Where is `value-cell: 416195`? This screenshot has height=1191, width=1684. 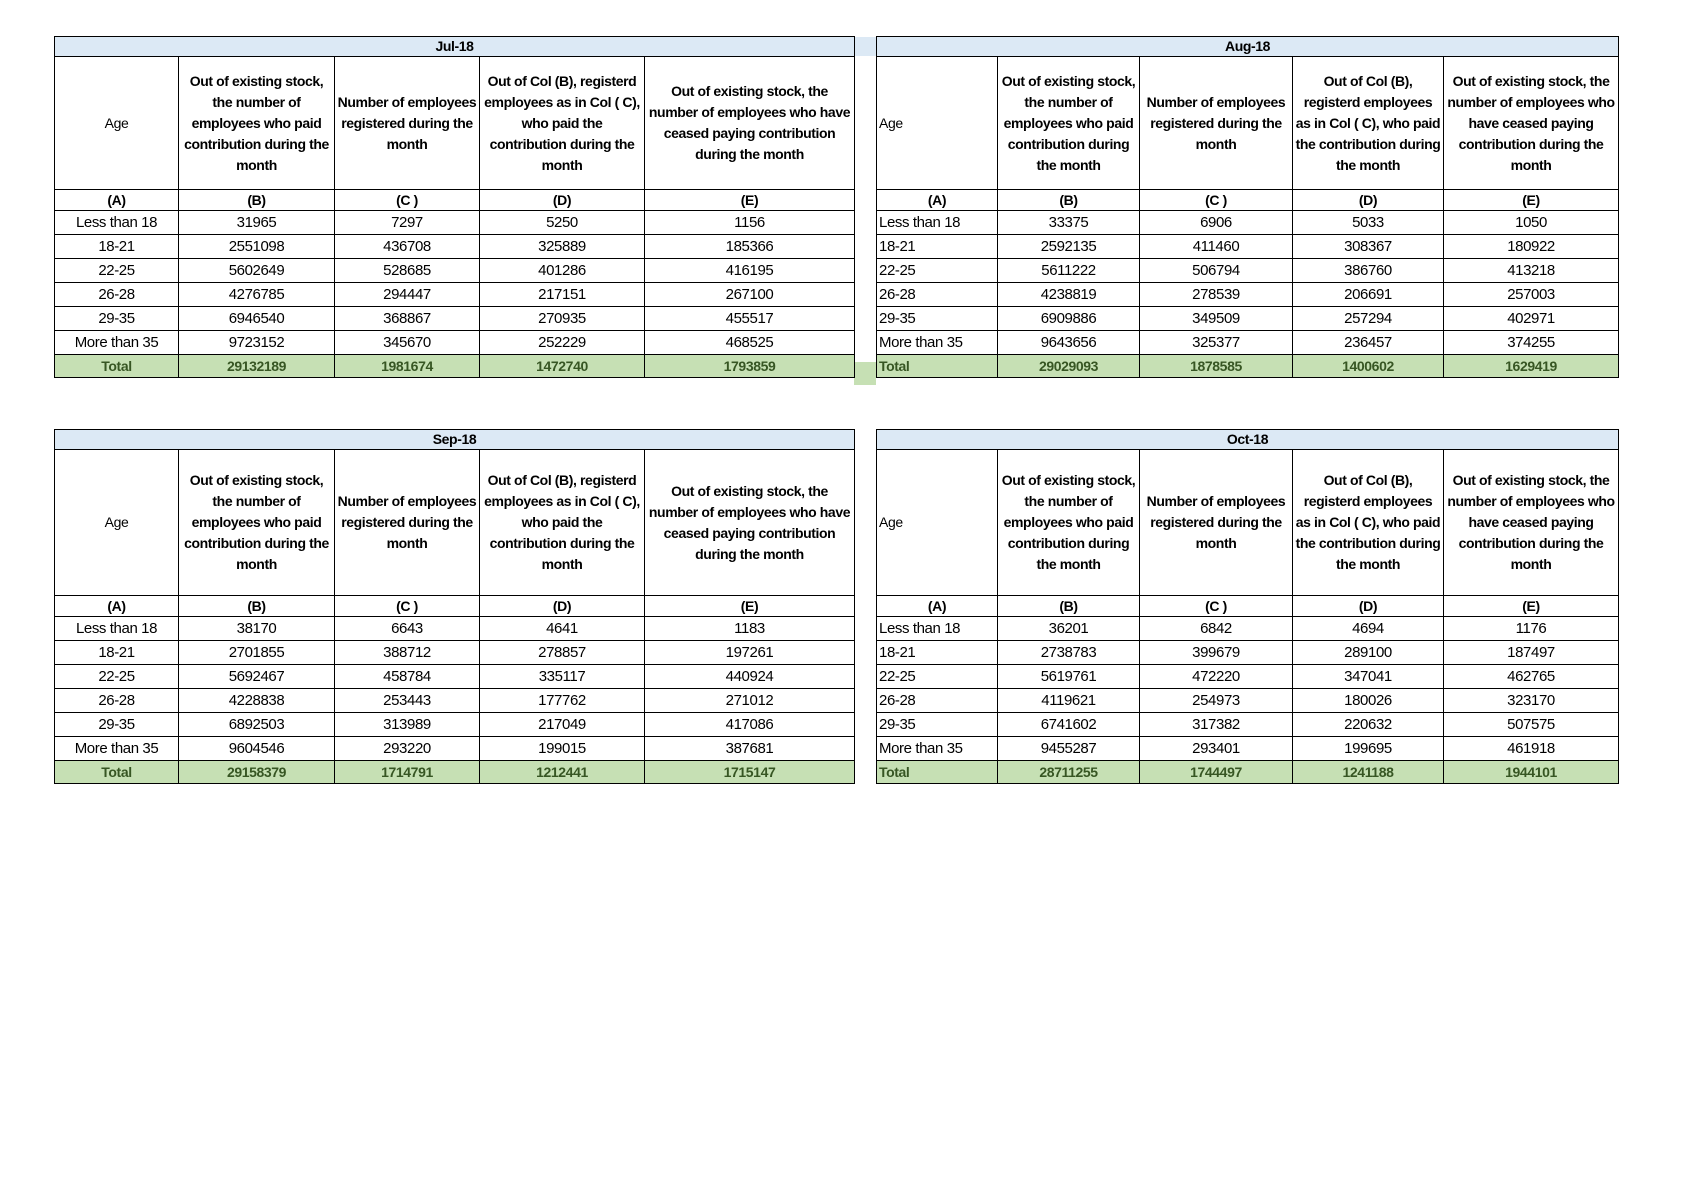
value-cell: 416195 is located at coordinates (749, 270).